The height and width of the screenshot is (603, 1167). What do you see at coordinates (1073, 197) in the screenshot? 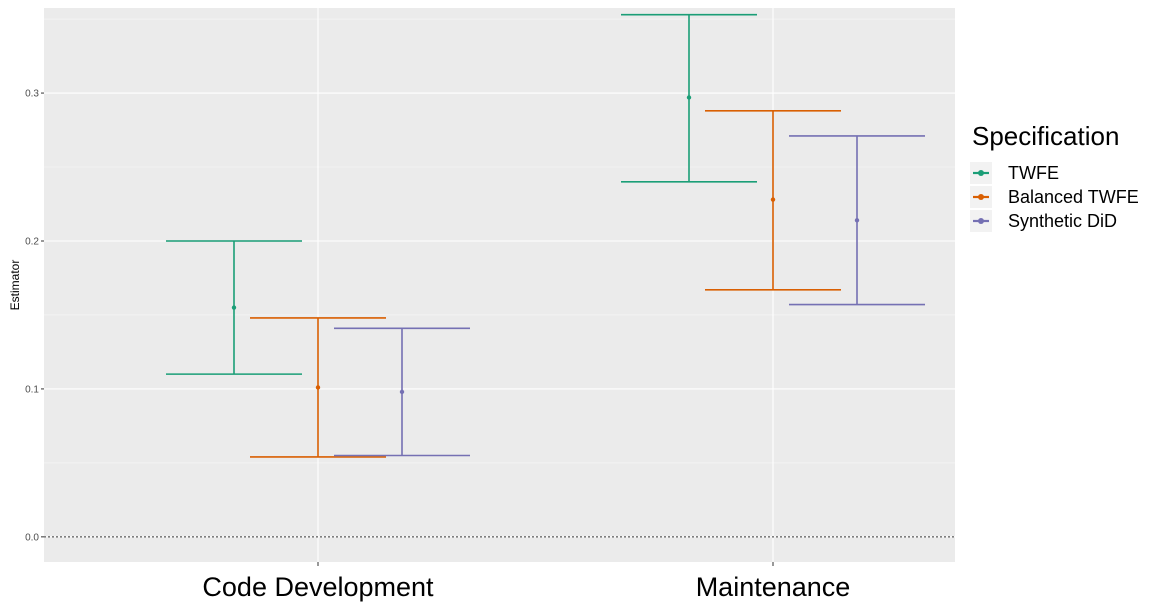
I see `legend-label: Balanced TWFE` at bounding box center [1073, 197].